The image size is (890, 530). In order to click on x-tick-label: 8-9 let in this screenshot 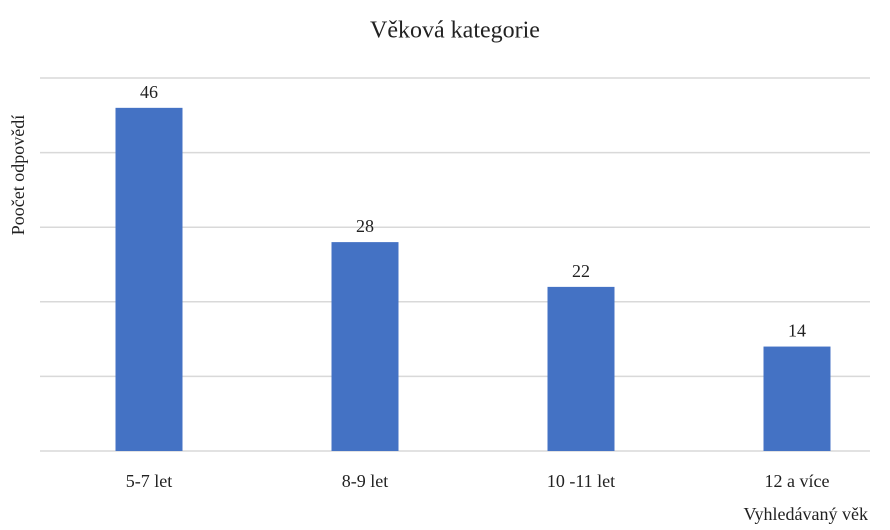, I will do `click(365, 481)`.